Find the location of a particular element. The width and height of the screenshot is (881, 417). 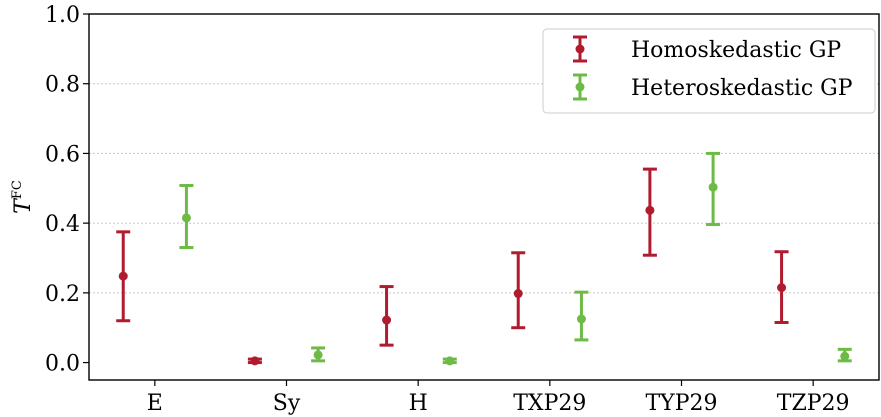

y-tick-label: 0.4 is located at coordinates (62, 224).